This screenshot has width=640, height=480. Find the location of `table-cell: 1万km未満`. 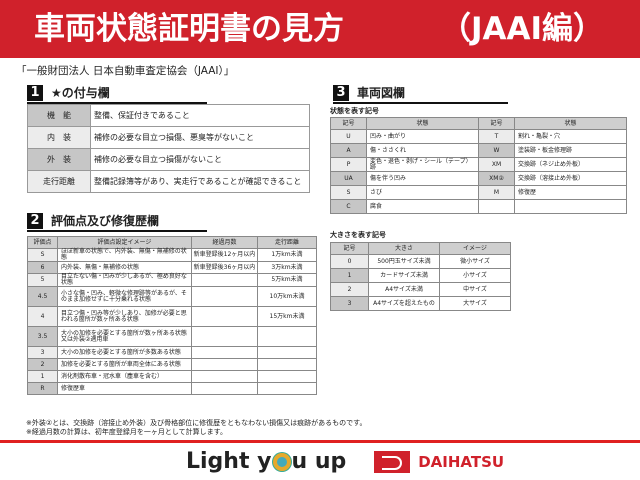

table-cell: 1万km未満 is located at coordinates (287, 255).